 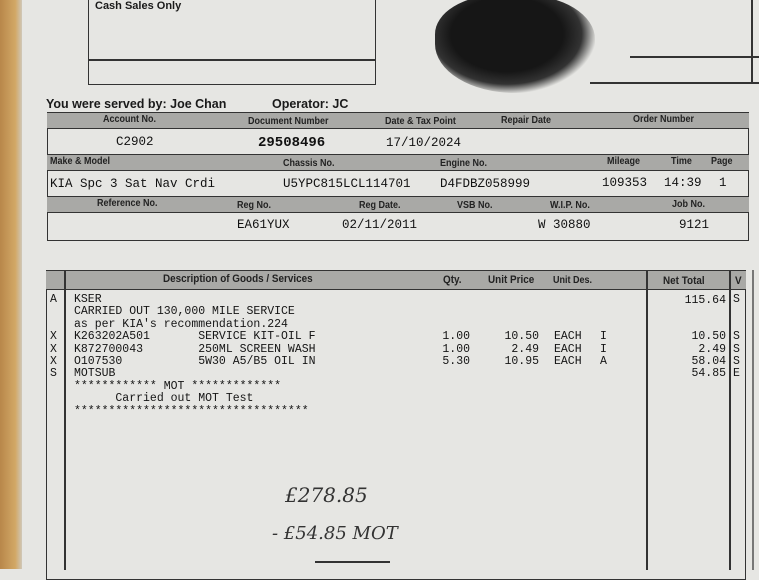 What do you see at coordinates (309, 163) in the screenshot?
I see `chassis-no-label: Chassis No.` at bounding box center [309, 163].